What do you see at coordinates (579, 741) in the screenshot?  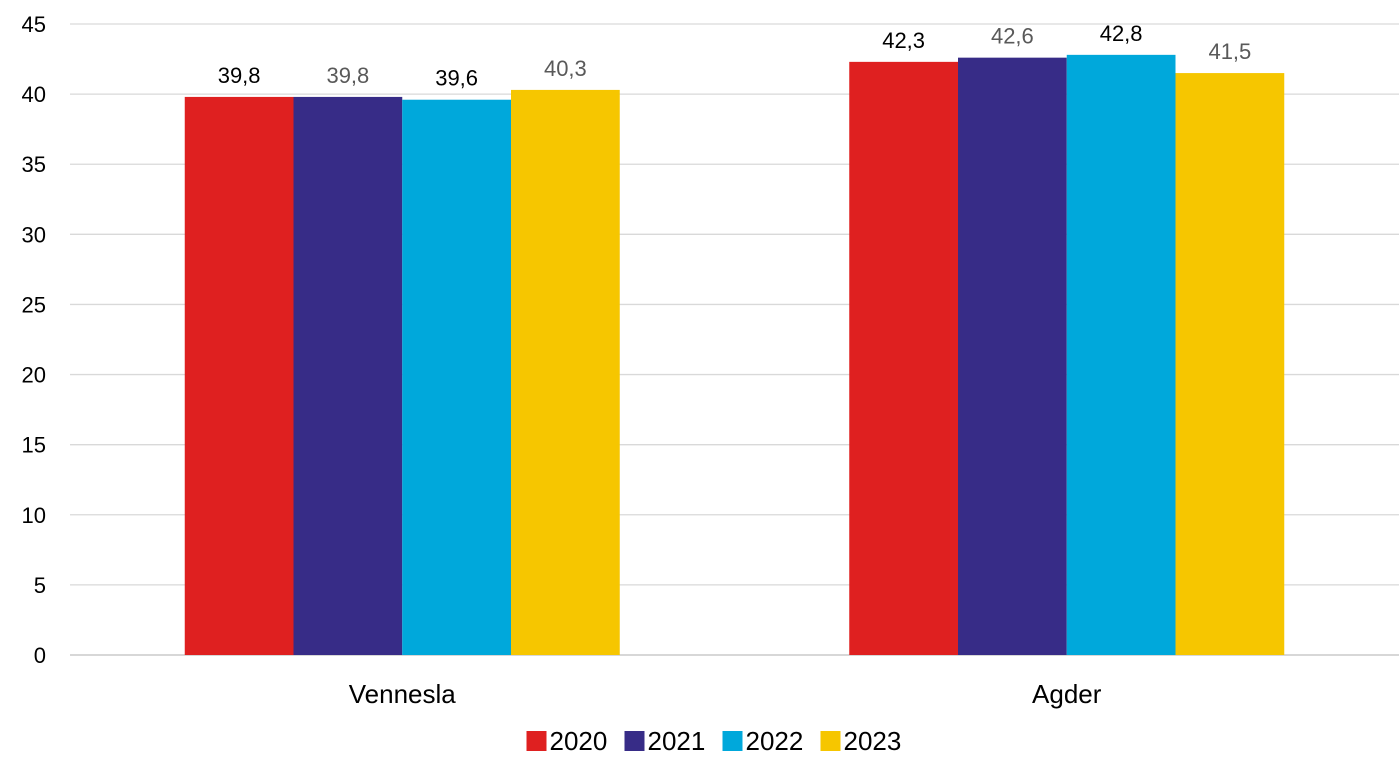 I see `legend-label-2020: 2020` at bounding box center [579, 741].